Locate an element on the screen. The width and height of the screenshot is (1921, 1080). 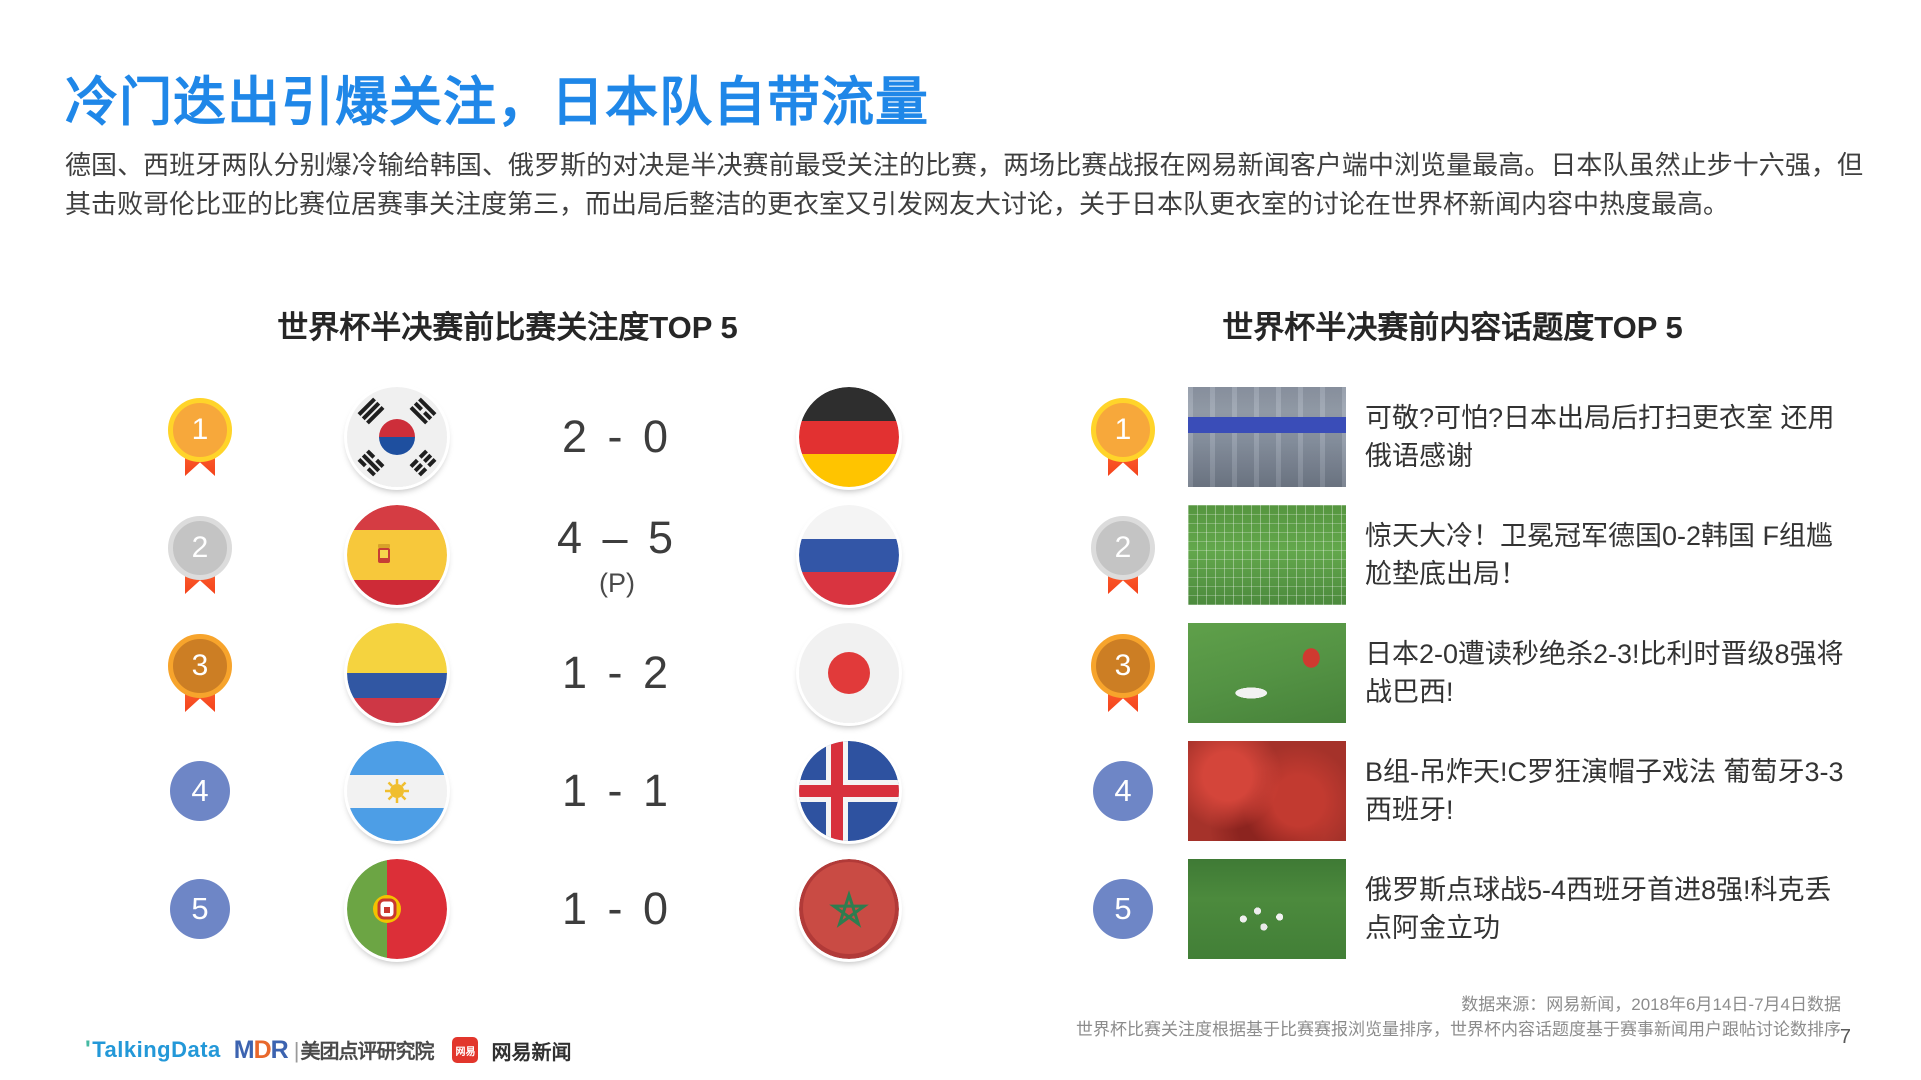
flag-japan-icon is located at coordinates (849, 673).